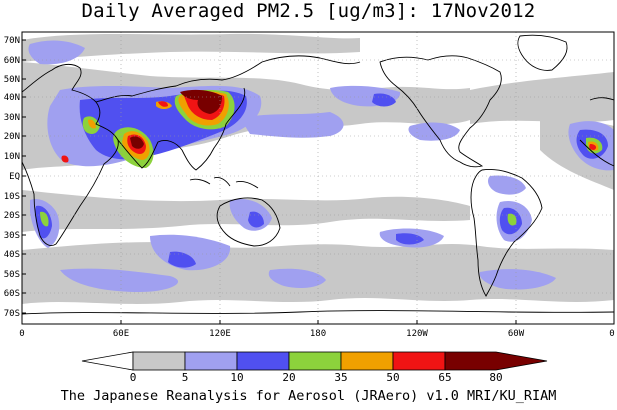 Image resolution: width=617 pixels, height=410 pixels. I want to click on lat-label: 50S, so click(12, 275).